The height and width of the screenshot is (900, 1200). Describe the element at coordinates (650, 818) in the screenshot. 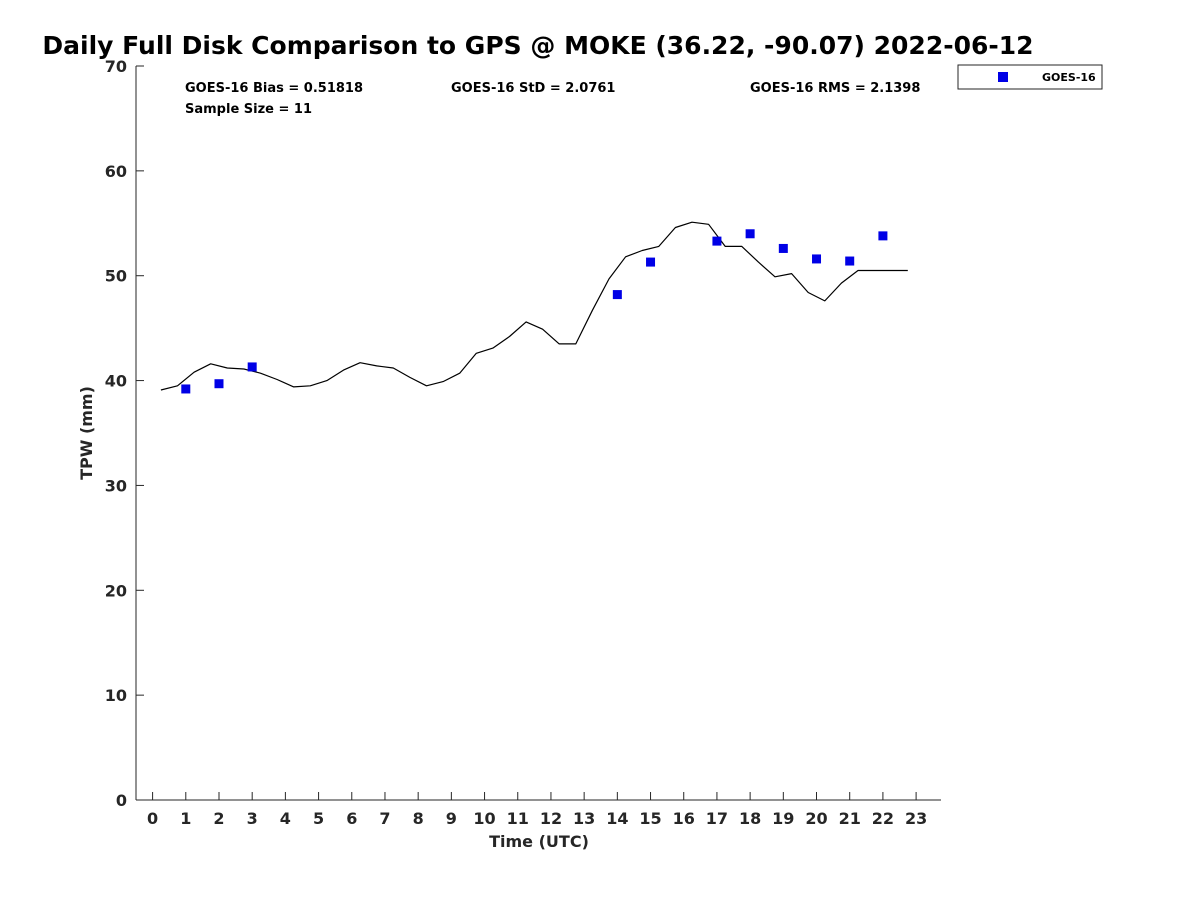

I see `x-tick-label: 15` at that location.